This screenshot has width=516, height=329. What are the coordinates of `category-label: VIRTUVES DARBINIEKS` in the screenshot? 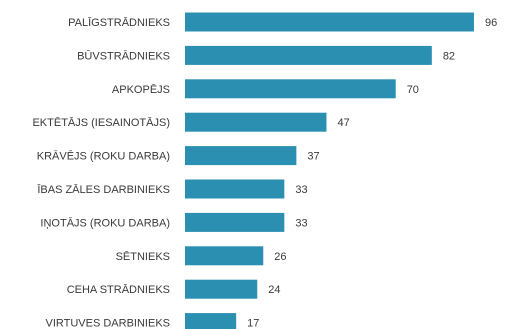 It's located at (108, 323).